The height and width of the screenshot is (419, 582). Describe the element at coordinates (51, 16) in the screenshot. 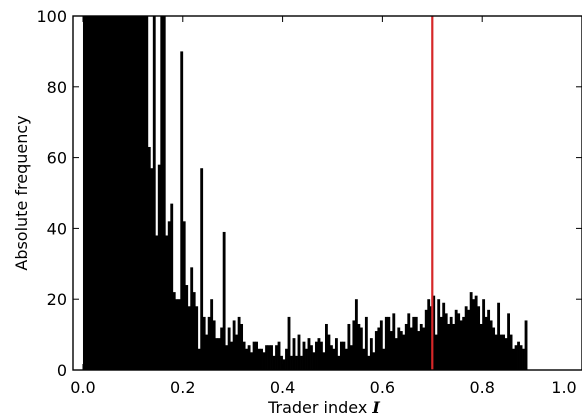

I see `y-tick-label: 100` at that location.